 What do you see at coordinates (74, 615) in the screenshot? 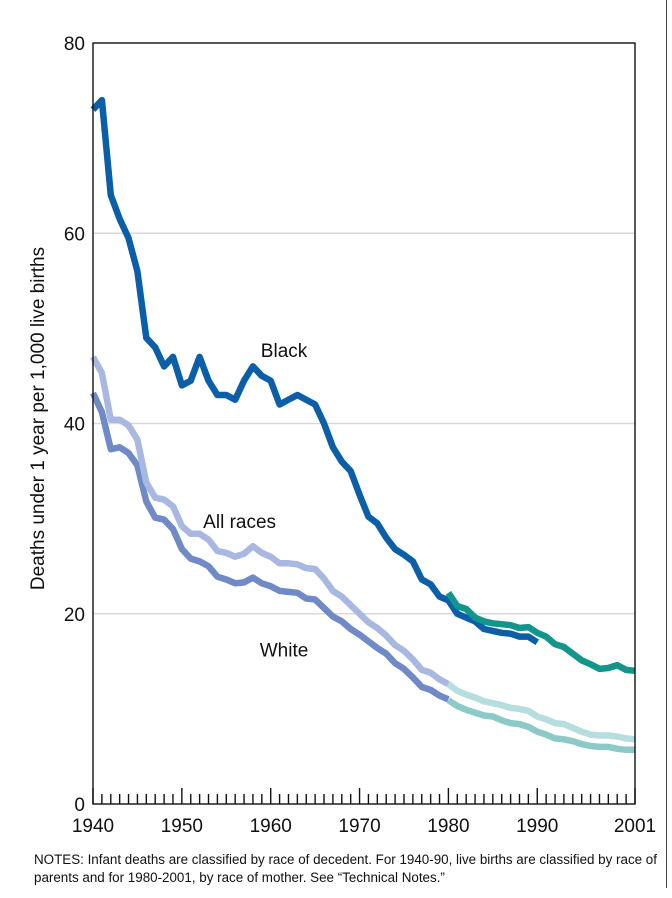
I see `y-tick-label: 20` at bounding box center [74, 615].